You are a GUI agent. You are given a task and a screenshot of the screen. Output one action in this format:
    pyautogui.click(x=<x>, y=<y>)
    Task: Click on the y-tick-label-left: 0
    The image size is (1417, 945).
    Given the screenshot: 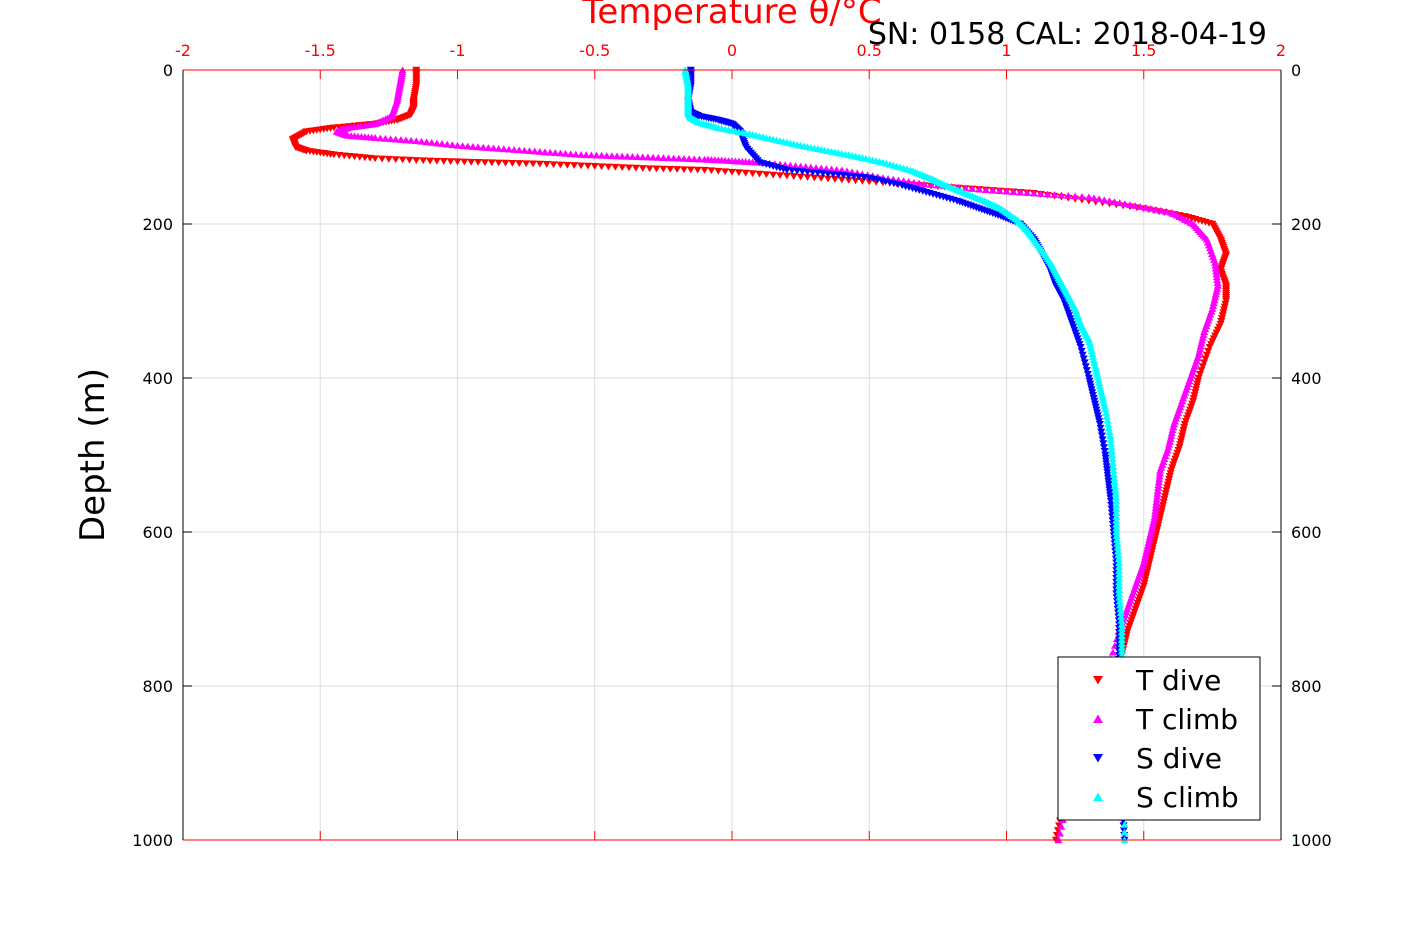 What is the action you would take?
    pyautogui.click(x=168, y=70)
    